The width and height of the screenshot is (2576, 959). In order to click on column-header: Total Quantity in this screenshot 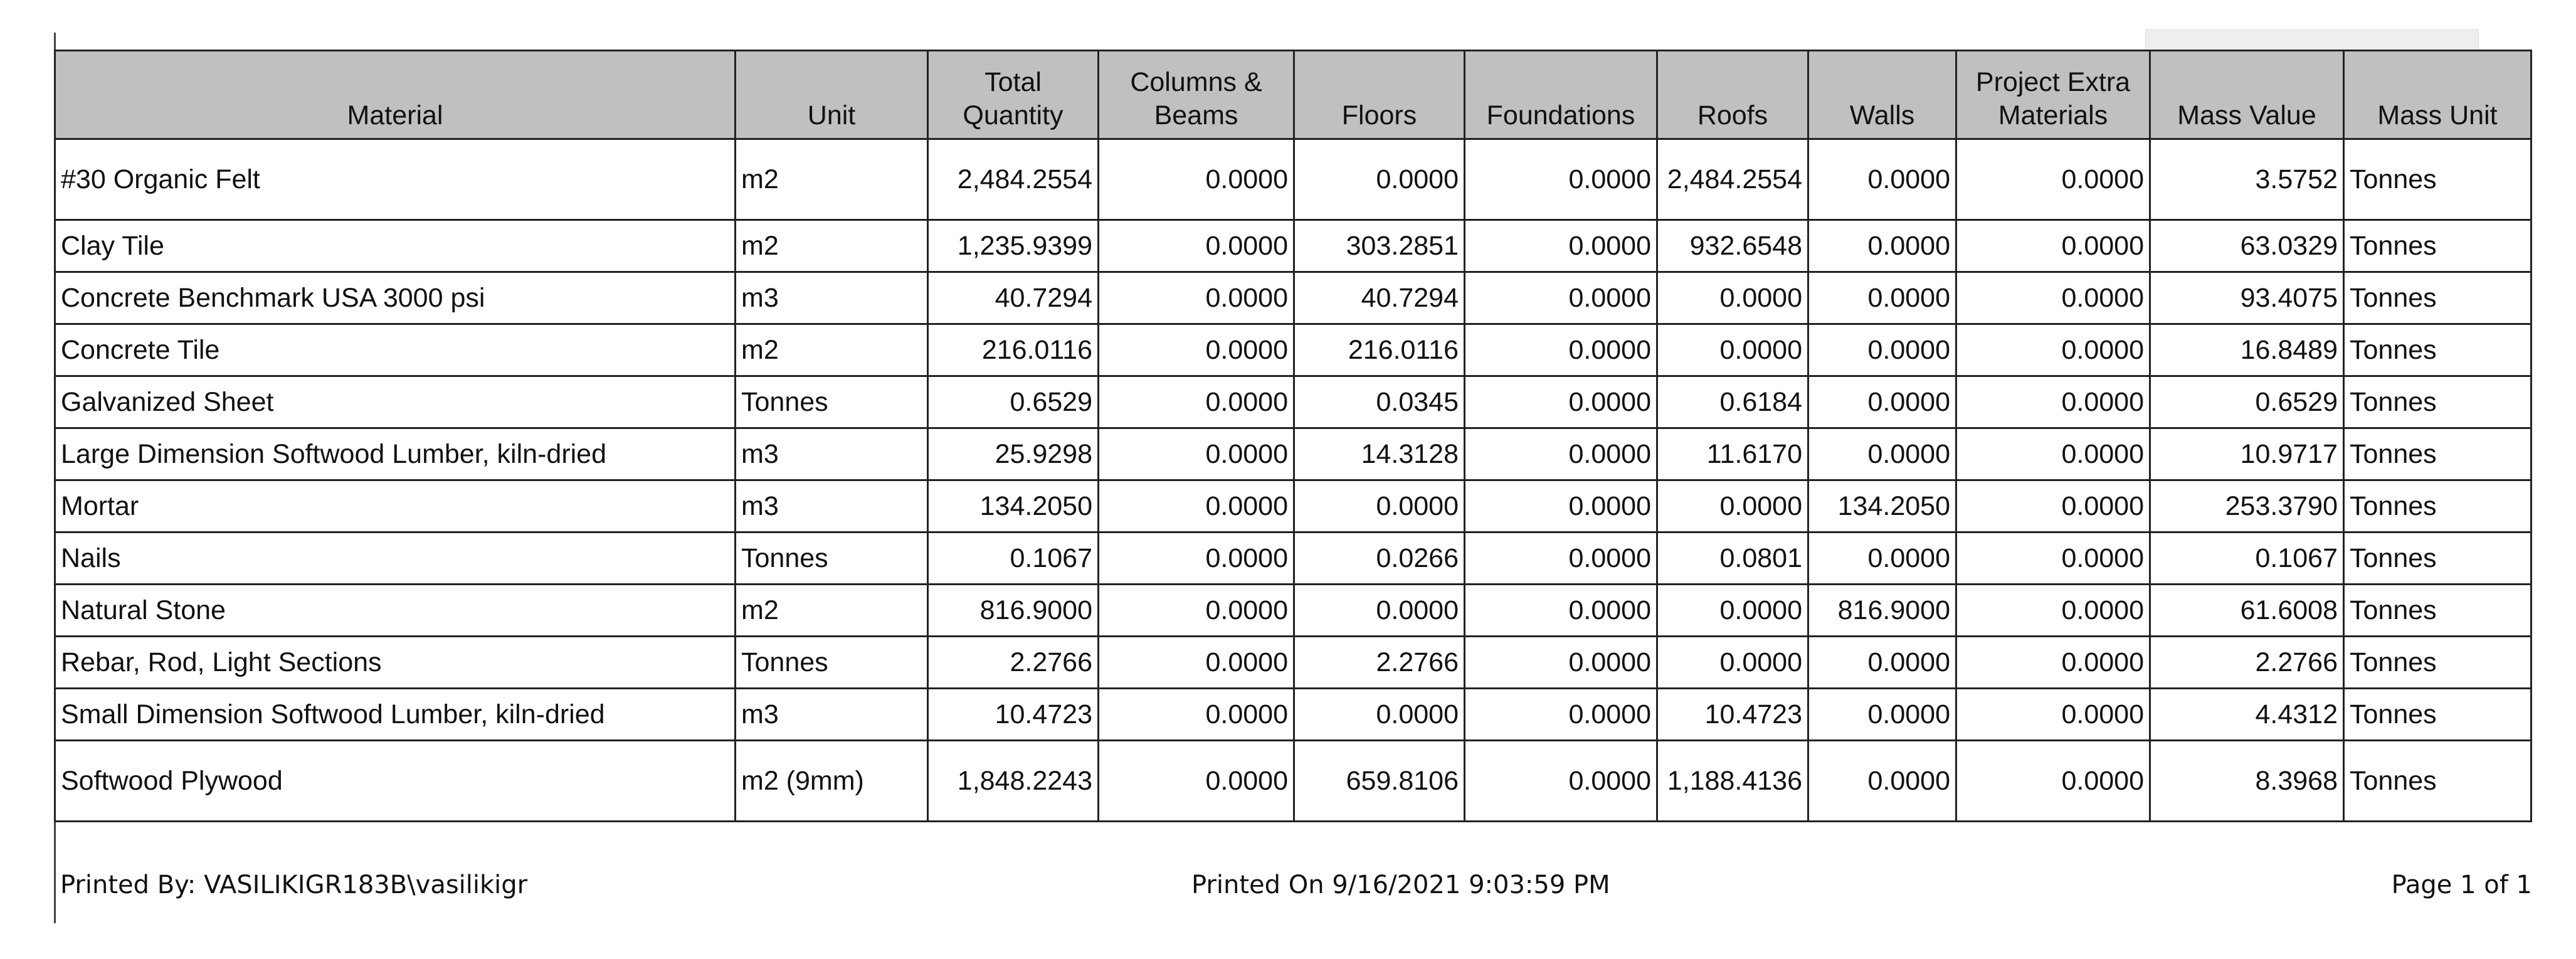, I will do `click(1013, 95)`.